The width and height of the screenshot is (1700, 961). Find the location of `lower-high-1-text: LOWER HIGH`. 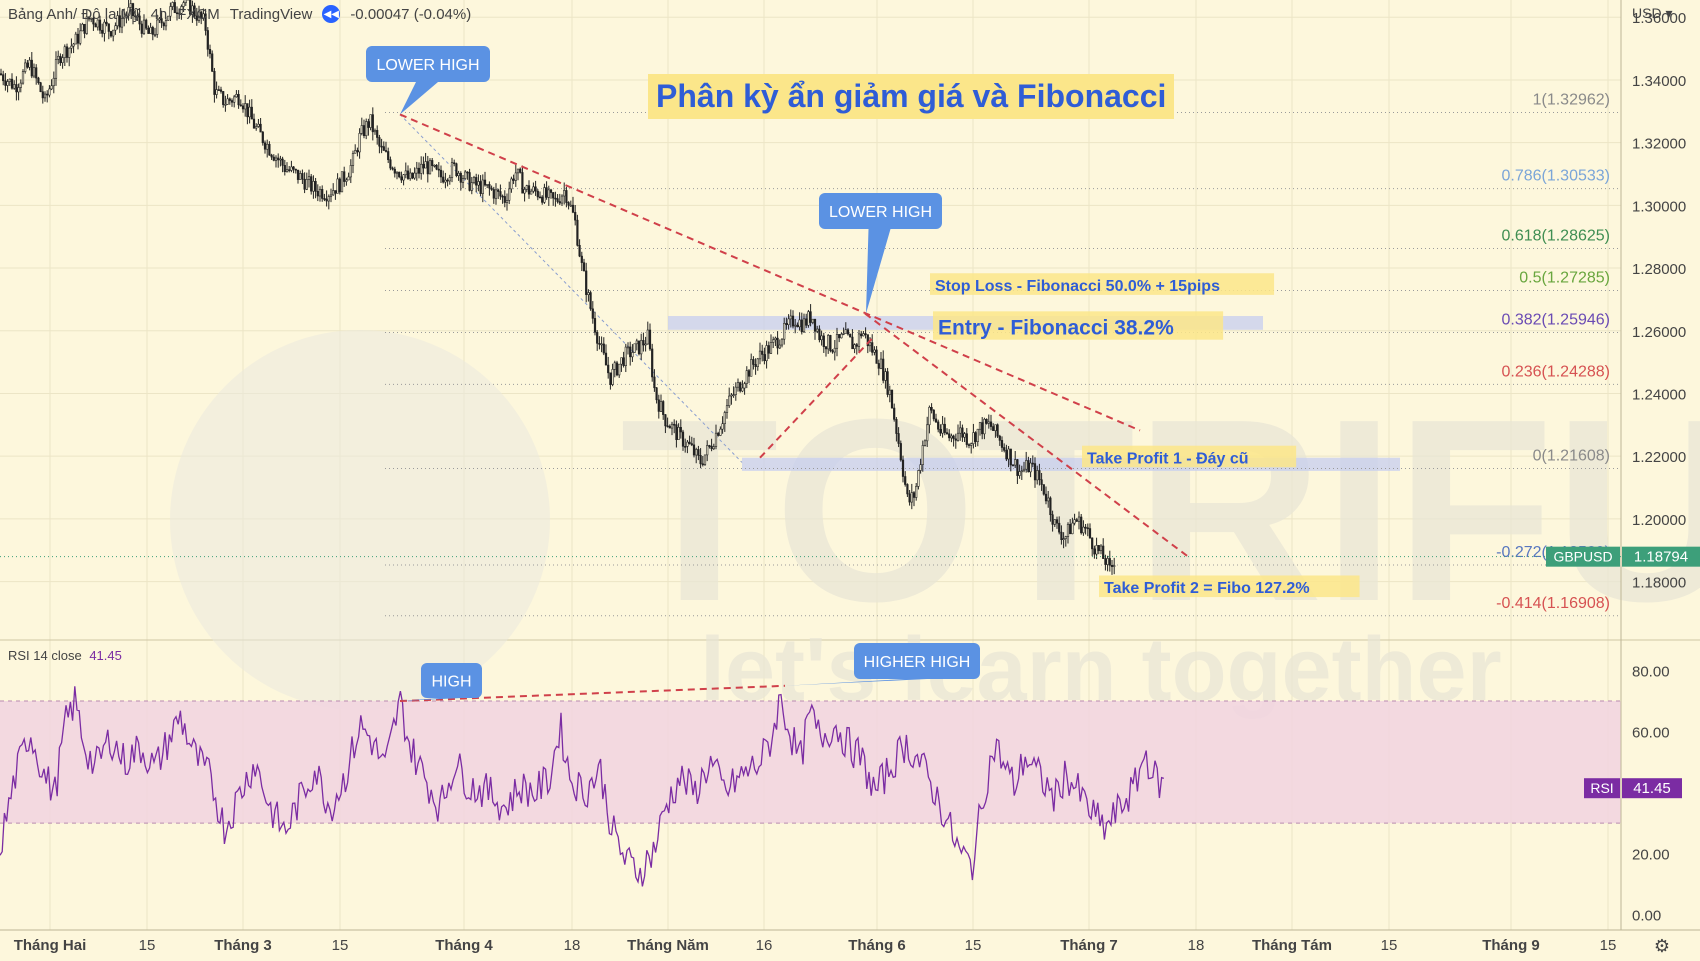

lower-high-1-text: LOWER HIGH is located at coordinates (427, 65).